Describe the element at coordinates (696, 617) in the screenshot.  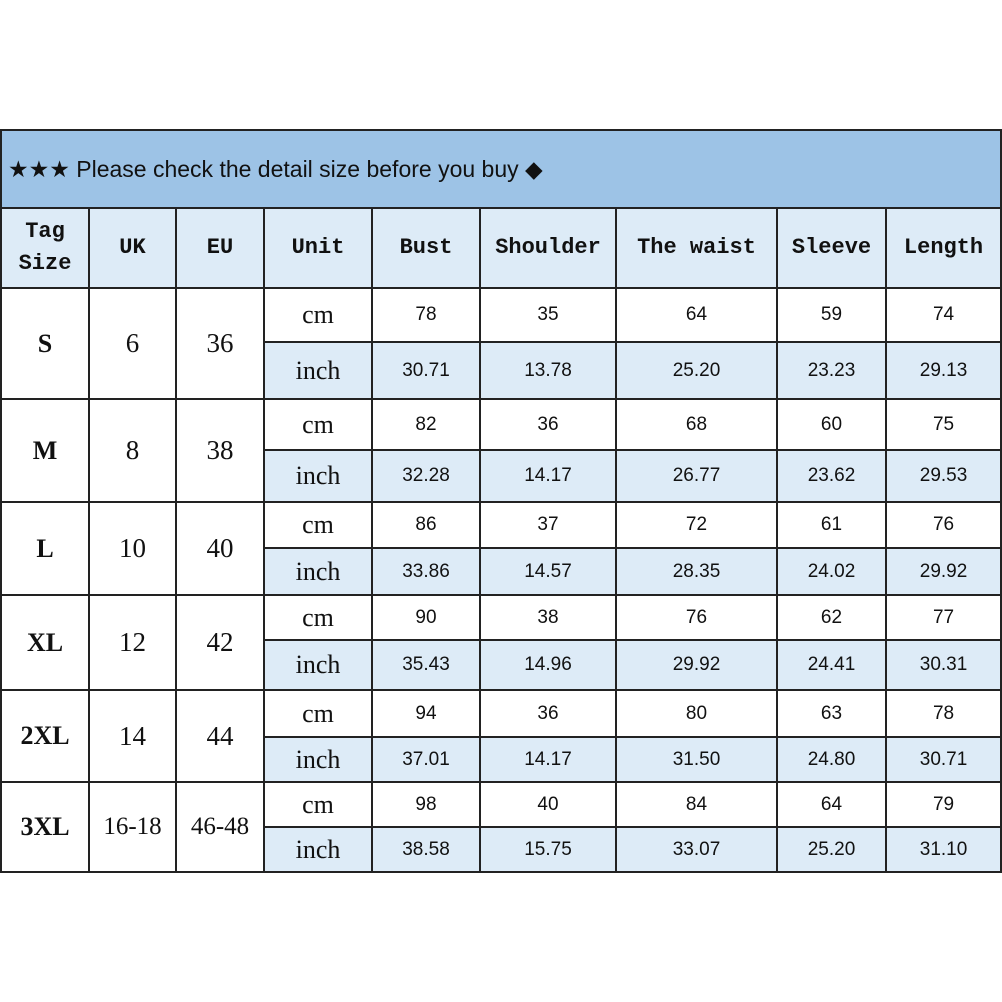
I see `measurement-cell: 76` at that location.